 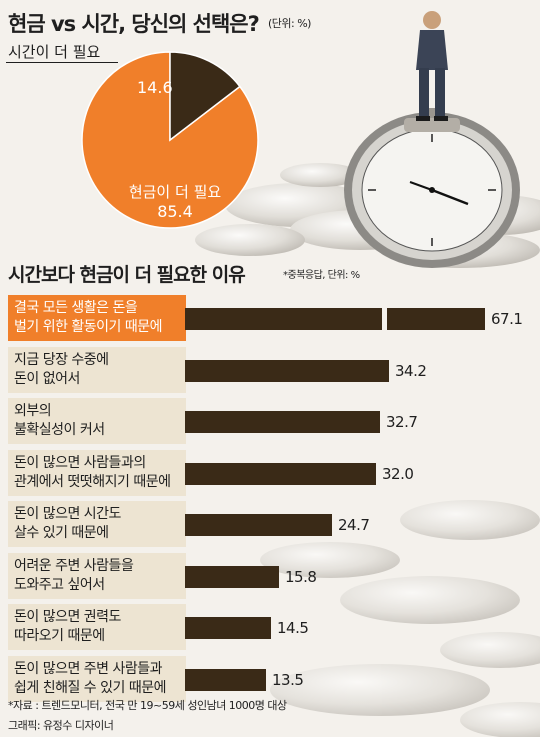 What do you see at coordinates (127, 275) in the screenshot?
I see `section-title: 시간보다 현금이 더 필요한 이유` at bounding box center [127, 275].